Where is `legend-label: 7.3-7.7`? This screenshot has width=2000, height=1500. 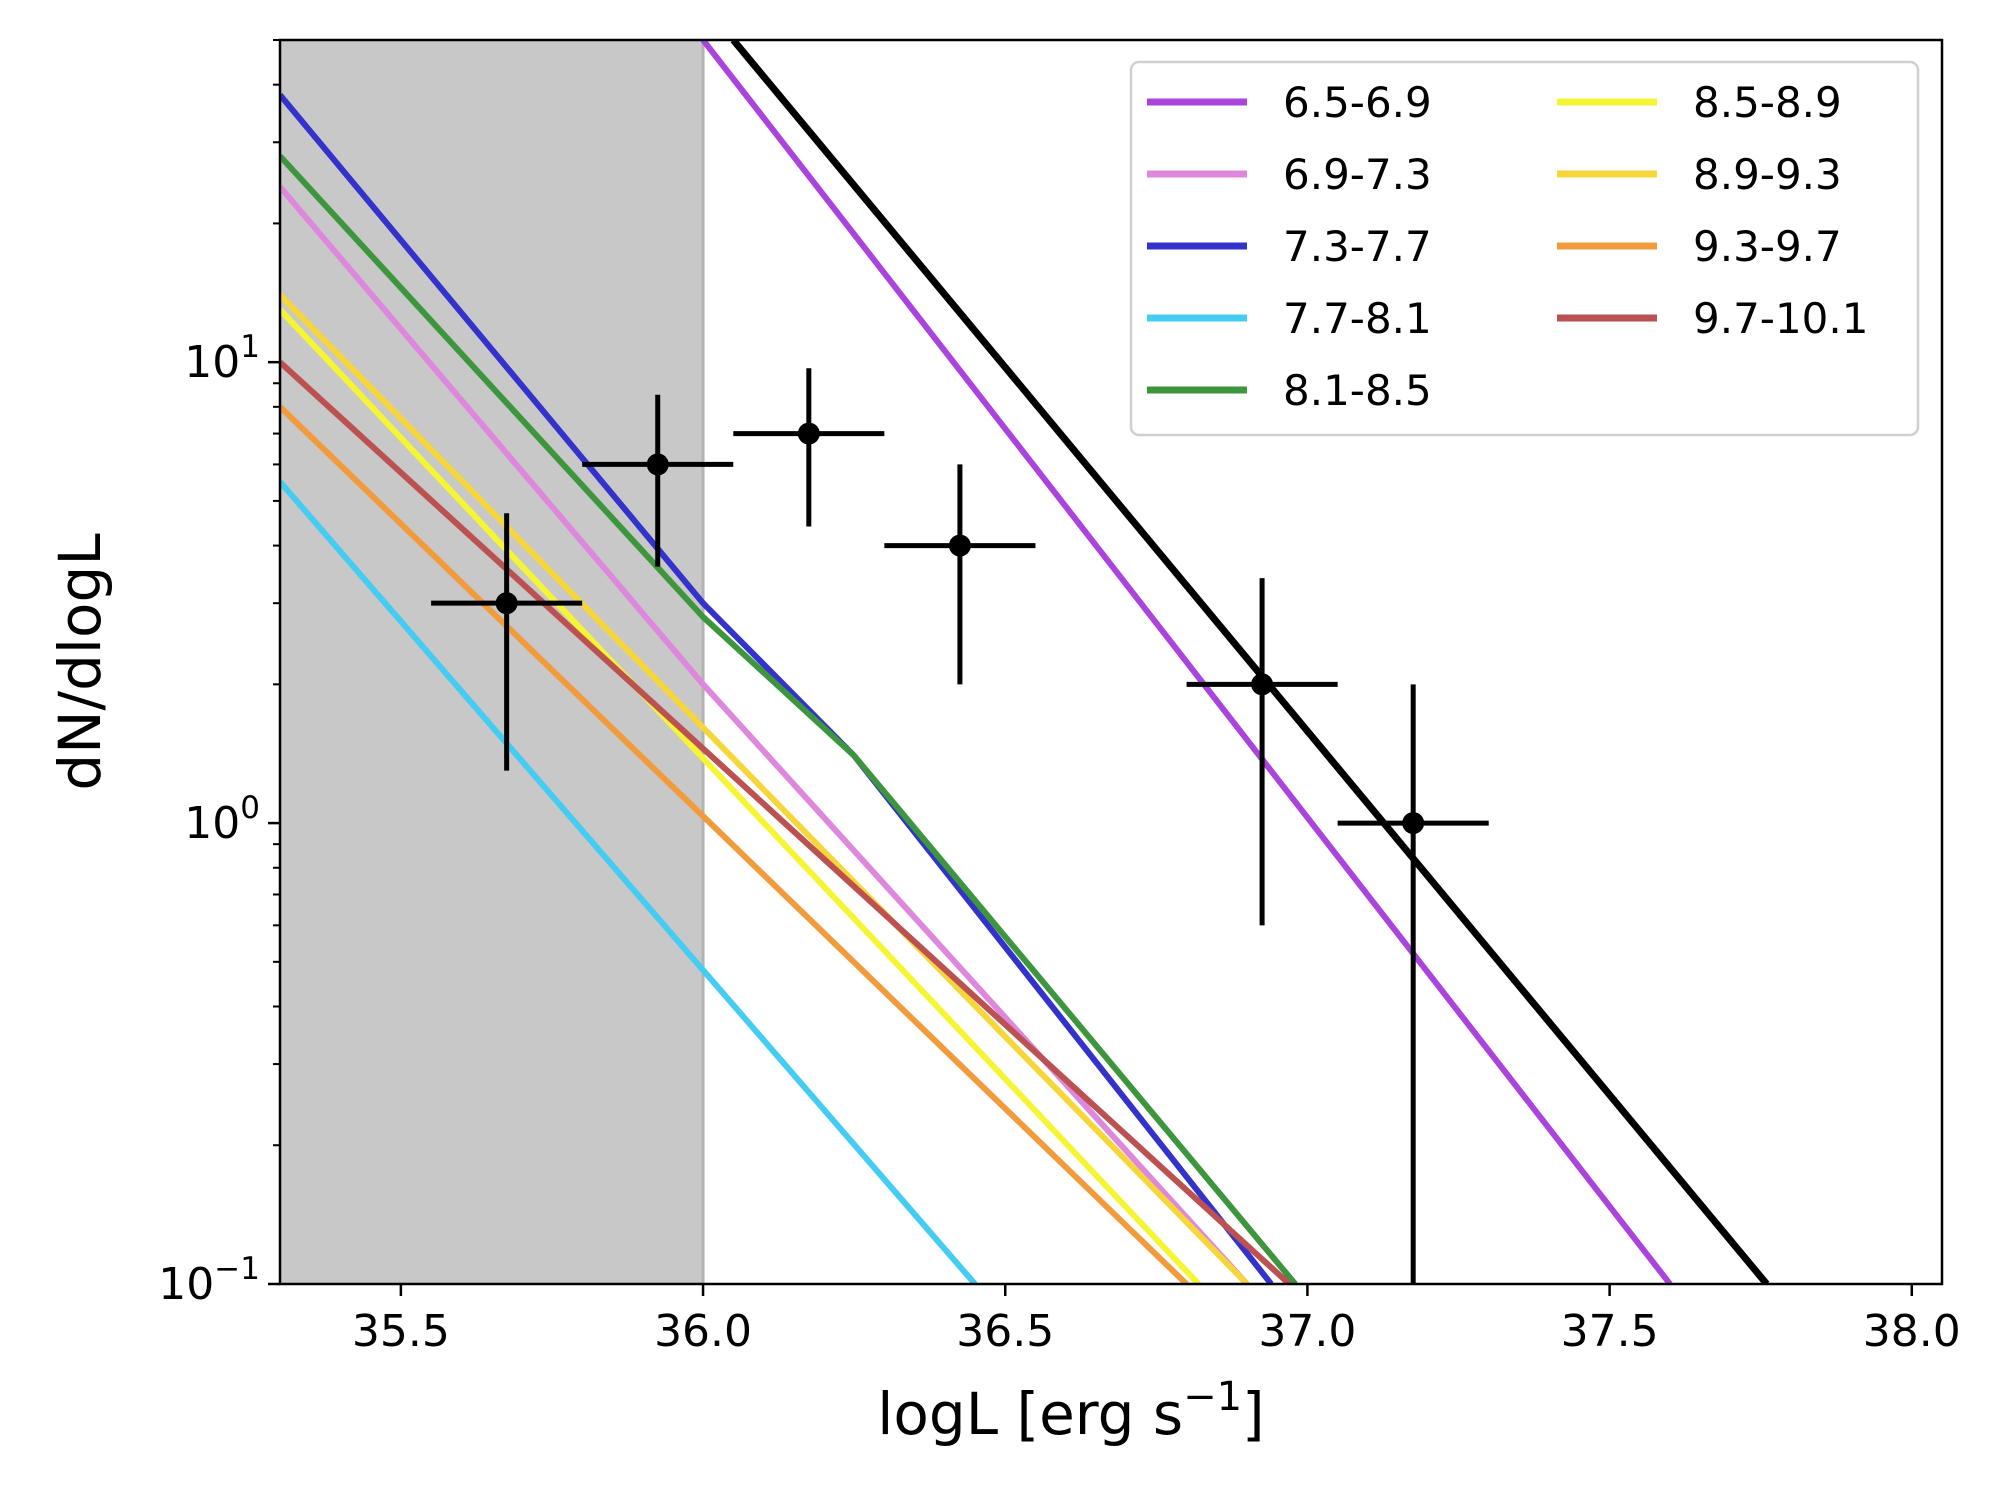 legend-label: 7.3-7.7 is located at coordinates (1357, 246).